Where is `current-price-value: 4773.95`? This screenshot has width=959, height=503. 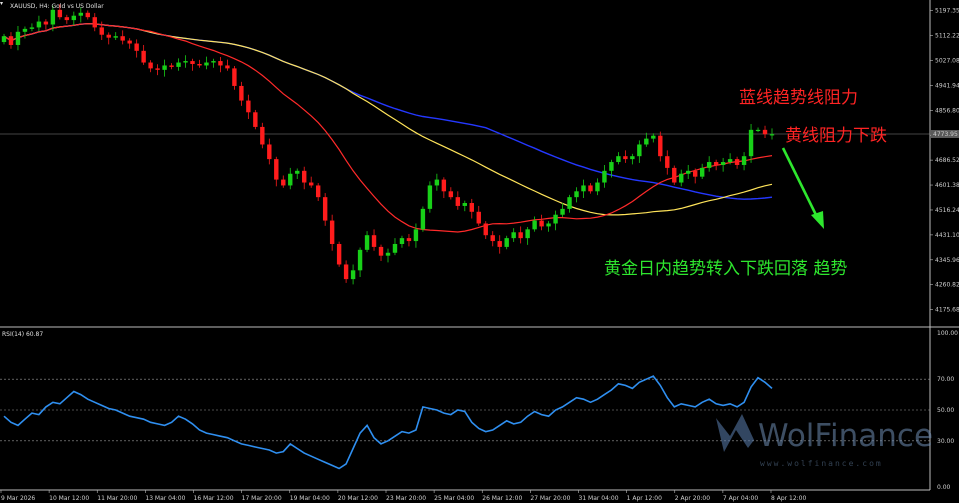
current-price-value: 4773.95 is located at coordinates (945, 134).